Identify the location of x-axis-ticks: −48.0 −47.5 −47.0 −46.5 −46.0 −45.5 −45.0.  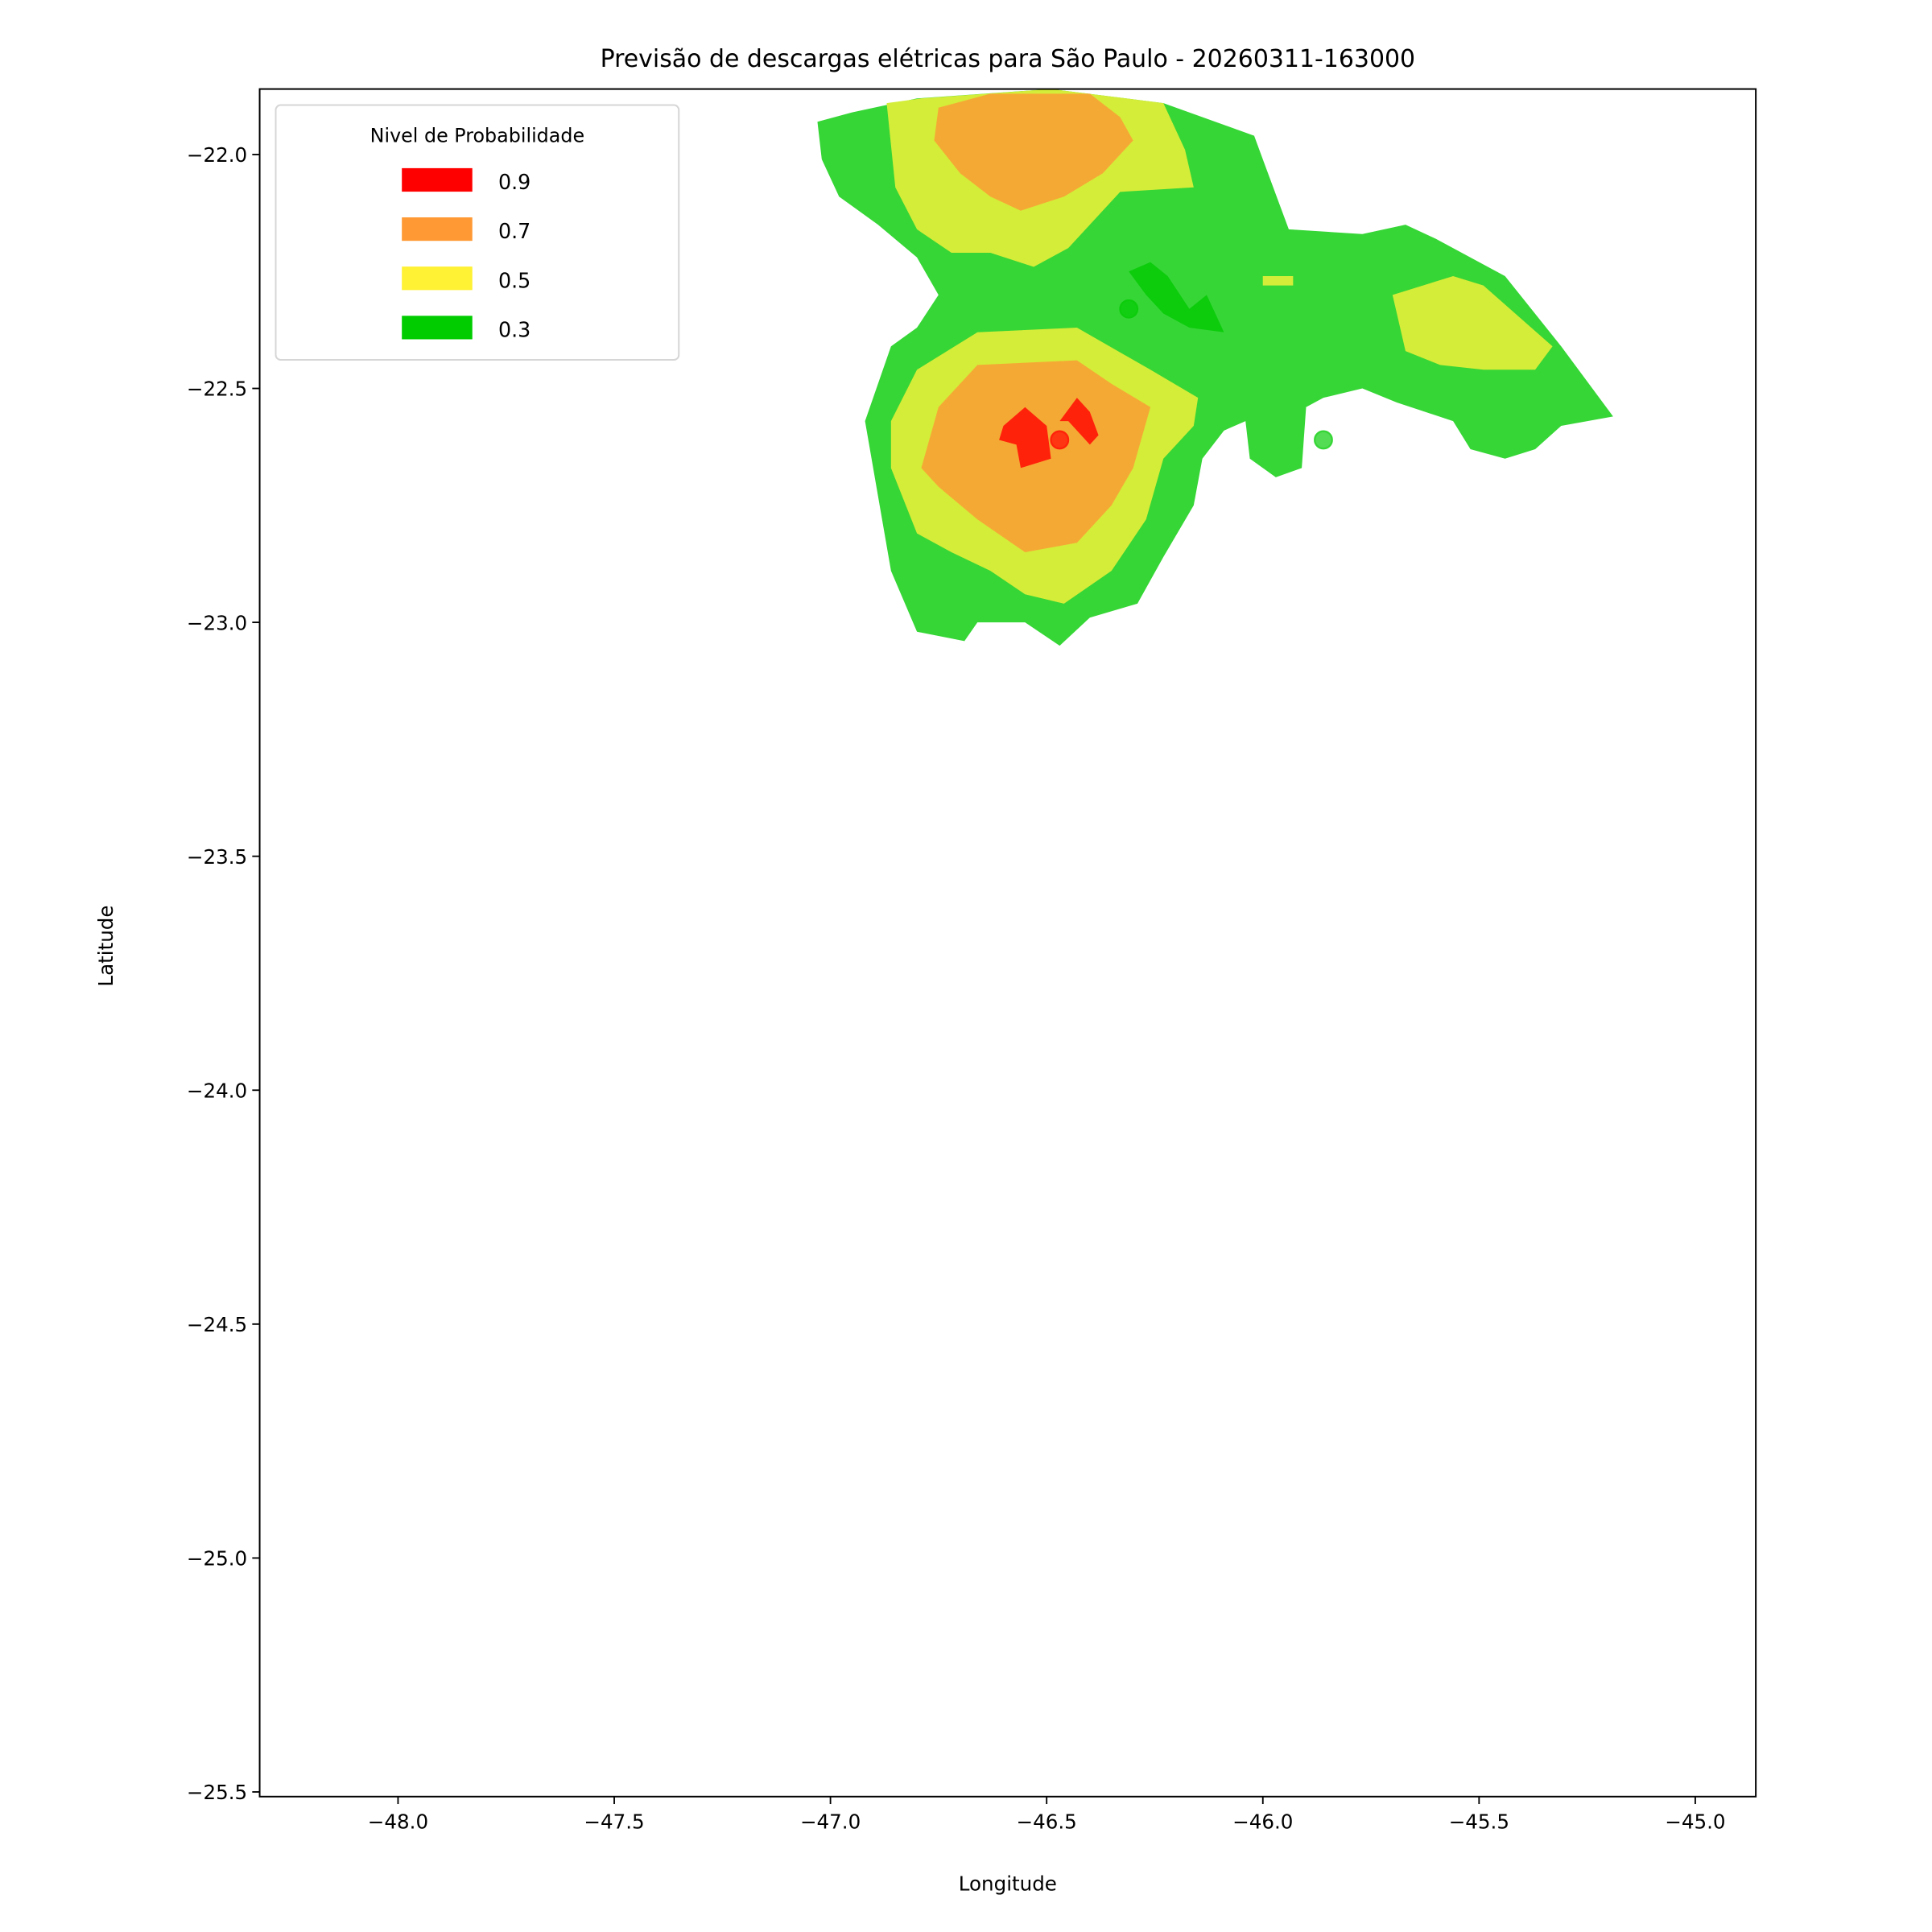
(1047, 1815).